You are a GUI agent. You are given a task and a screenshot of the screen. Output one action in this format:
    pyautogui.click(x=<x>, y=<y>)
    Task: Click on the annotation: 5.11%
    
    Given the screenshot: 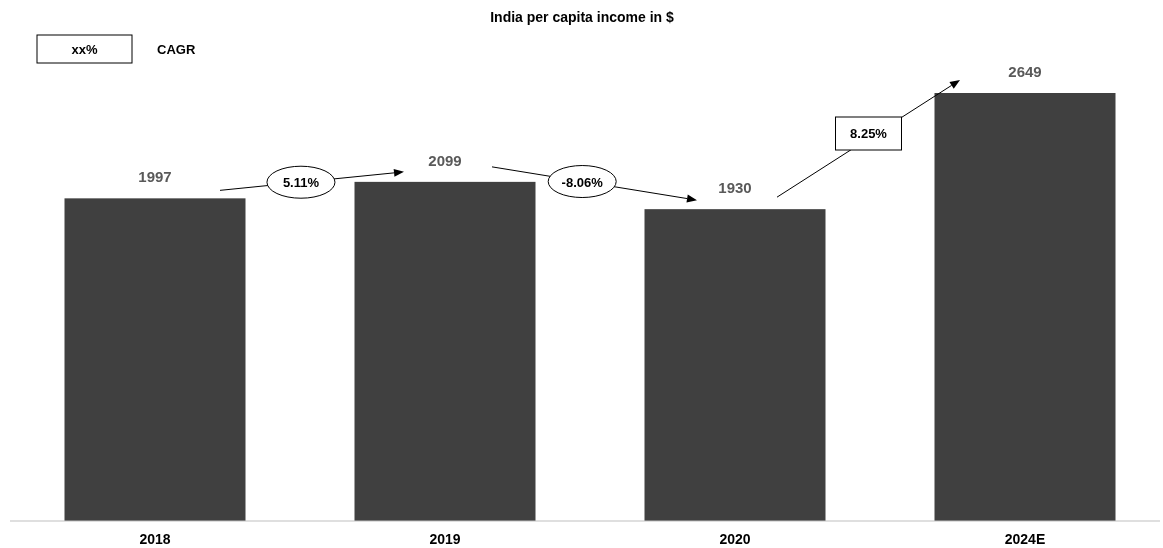 What is the action you would take?
    pyautogui.click(x=301, y=183)
    